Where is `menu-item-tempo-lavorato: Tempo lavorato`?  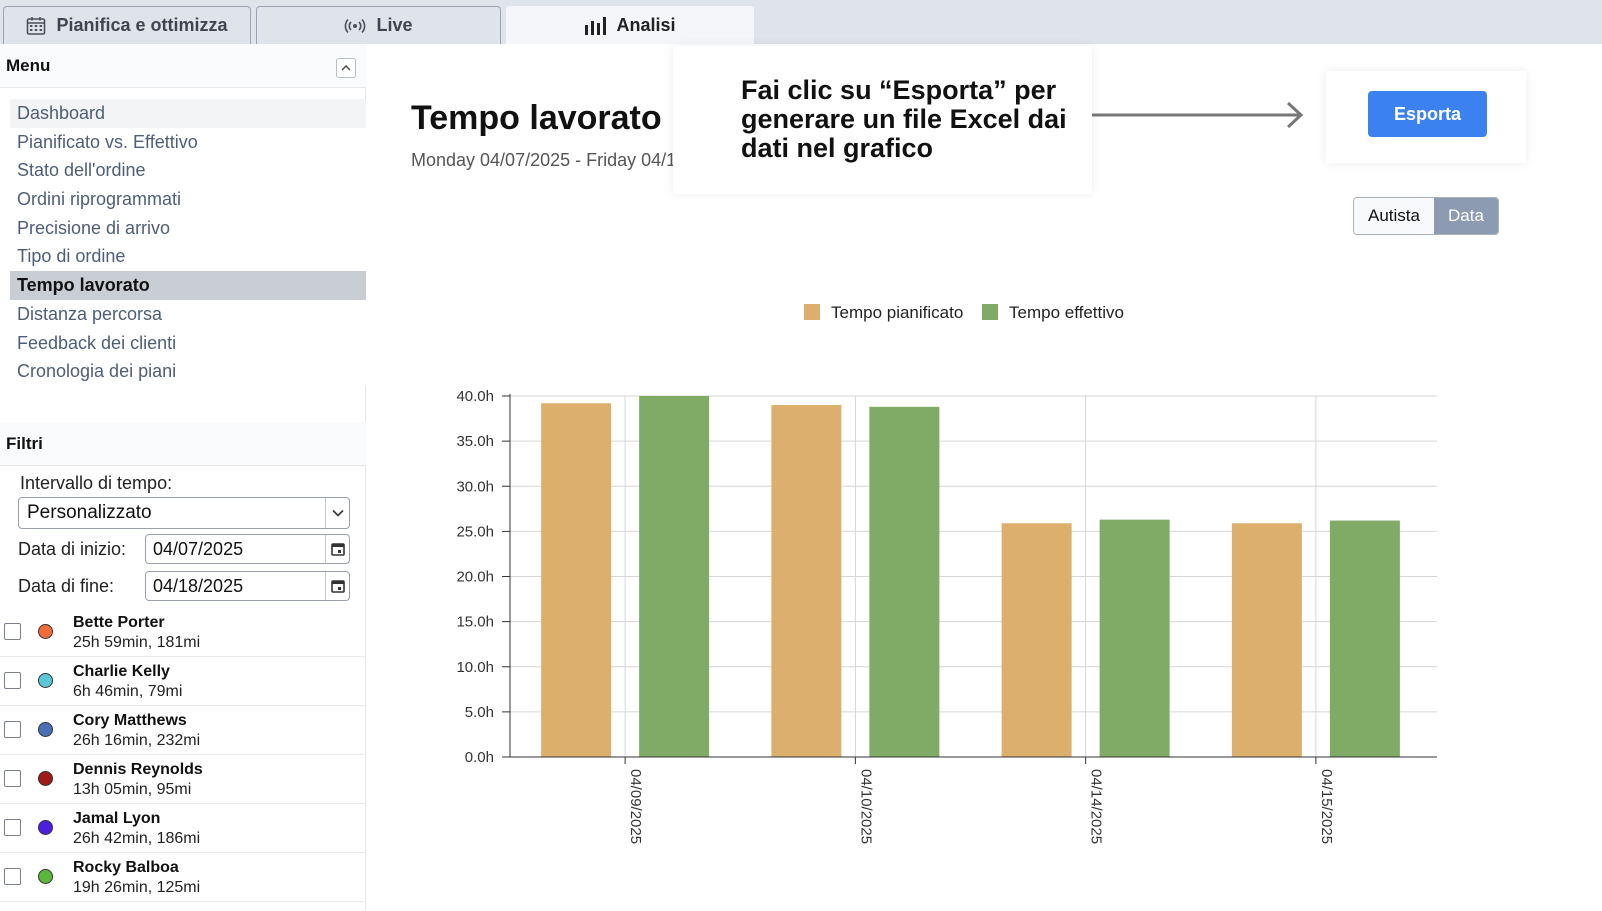
menu-item-tempo-lavorato: Tempo lavorato is located at coordinates (188, 285).